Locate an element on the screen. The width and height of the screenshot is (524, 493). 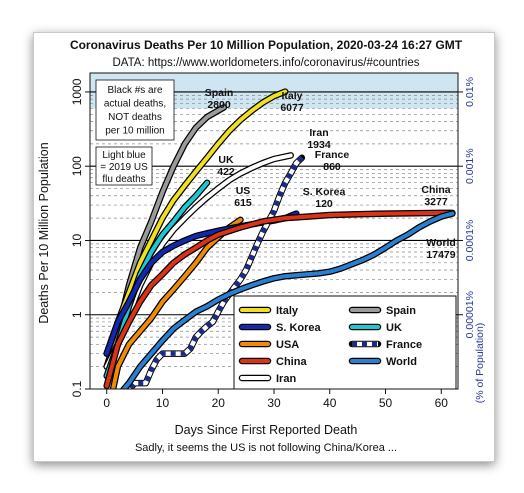
flu-note-box is located at coordinates (124, 166).